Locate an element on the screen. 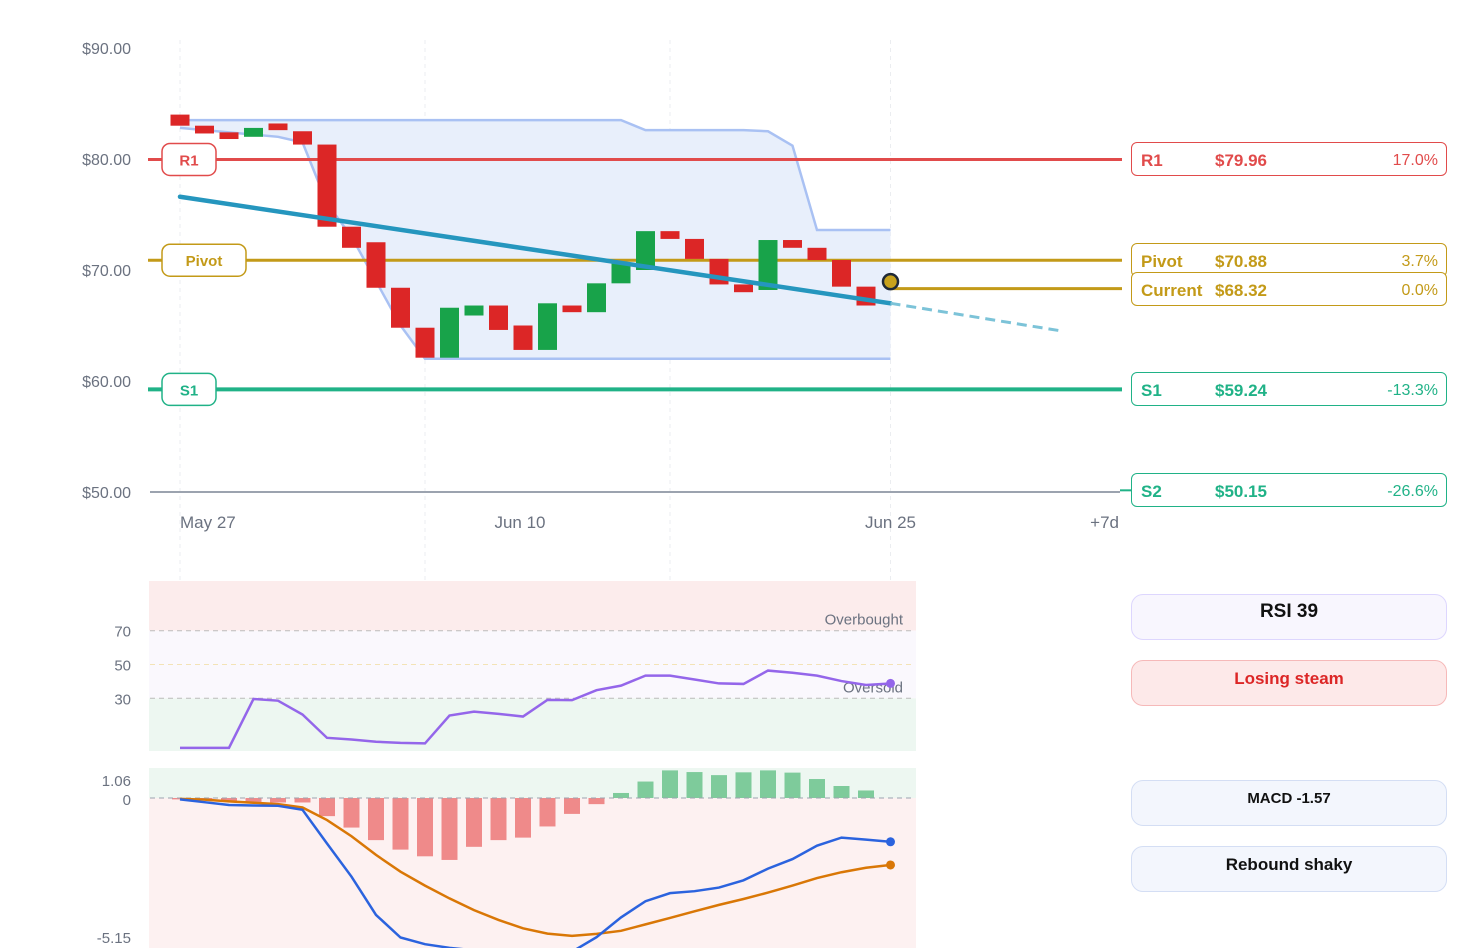  rsi-status-box: Losing steam is located at coordinates (1289, 683).